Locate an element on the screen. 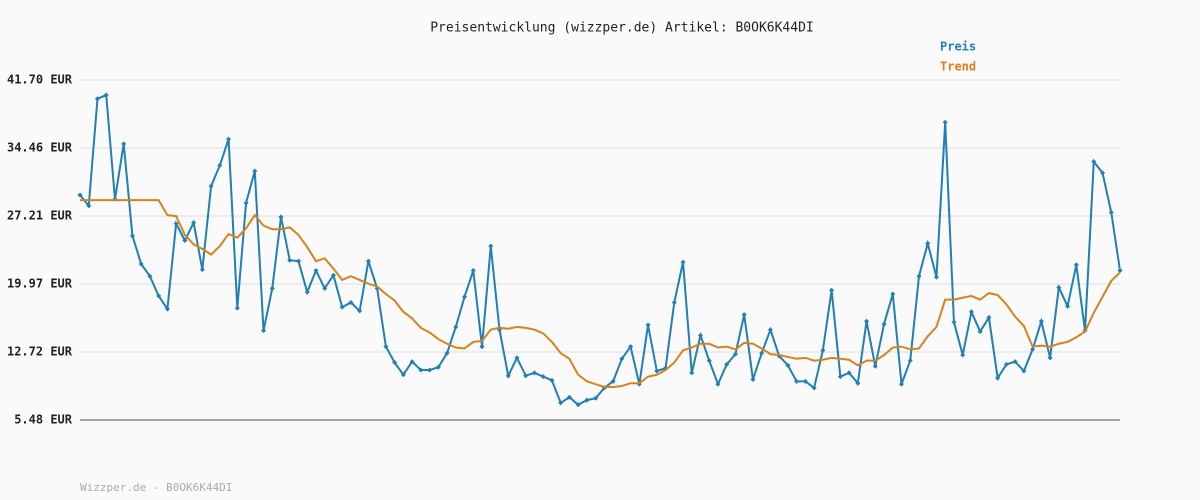  y-tick-label: 19.97 EUR is located at coordinates (40, 283).